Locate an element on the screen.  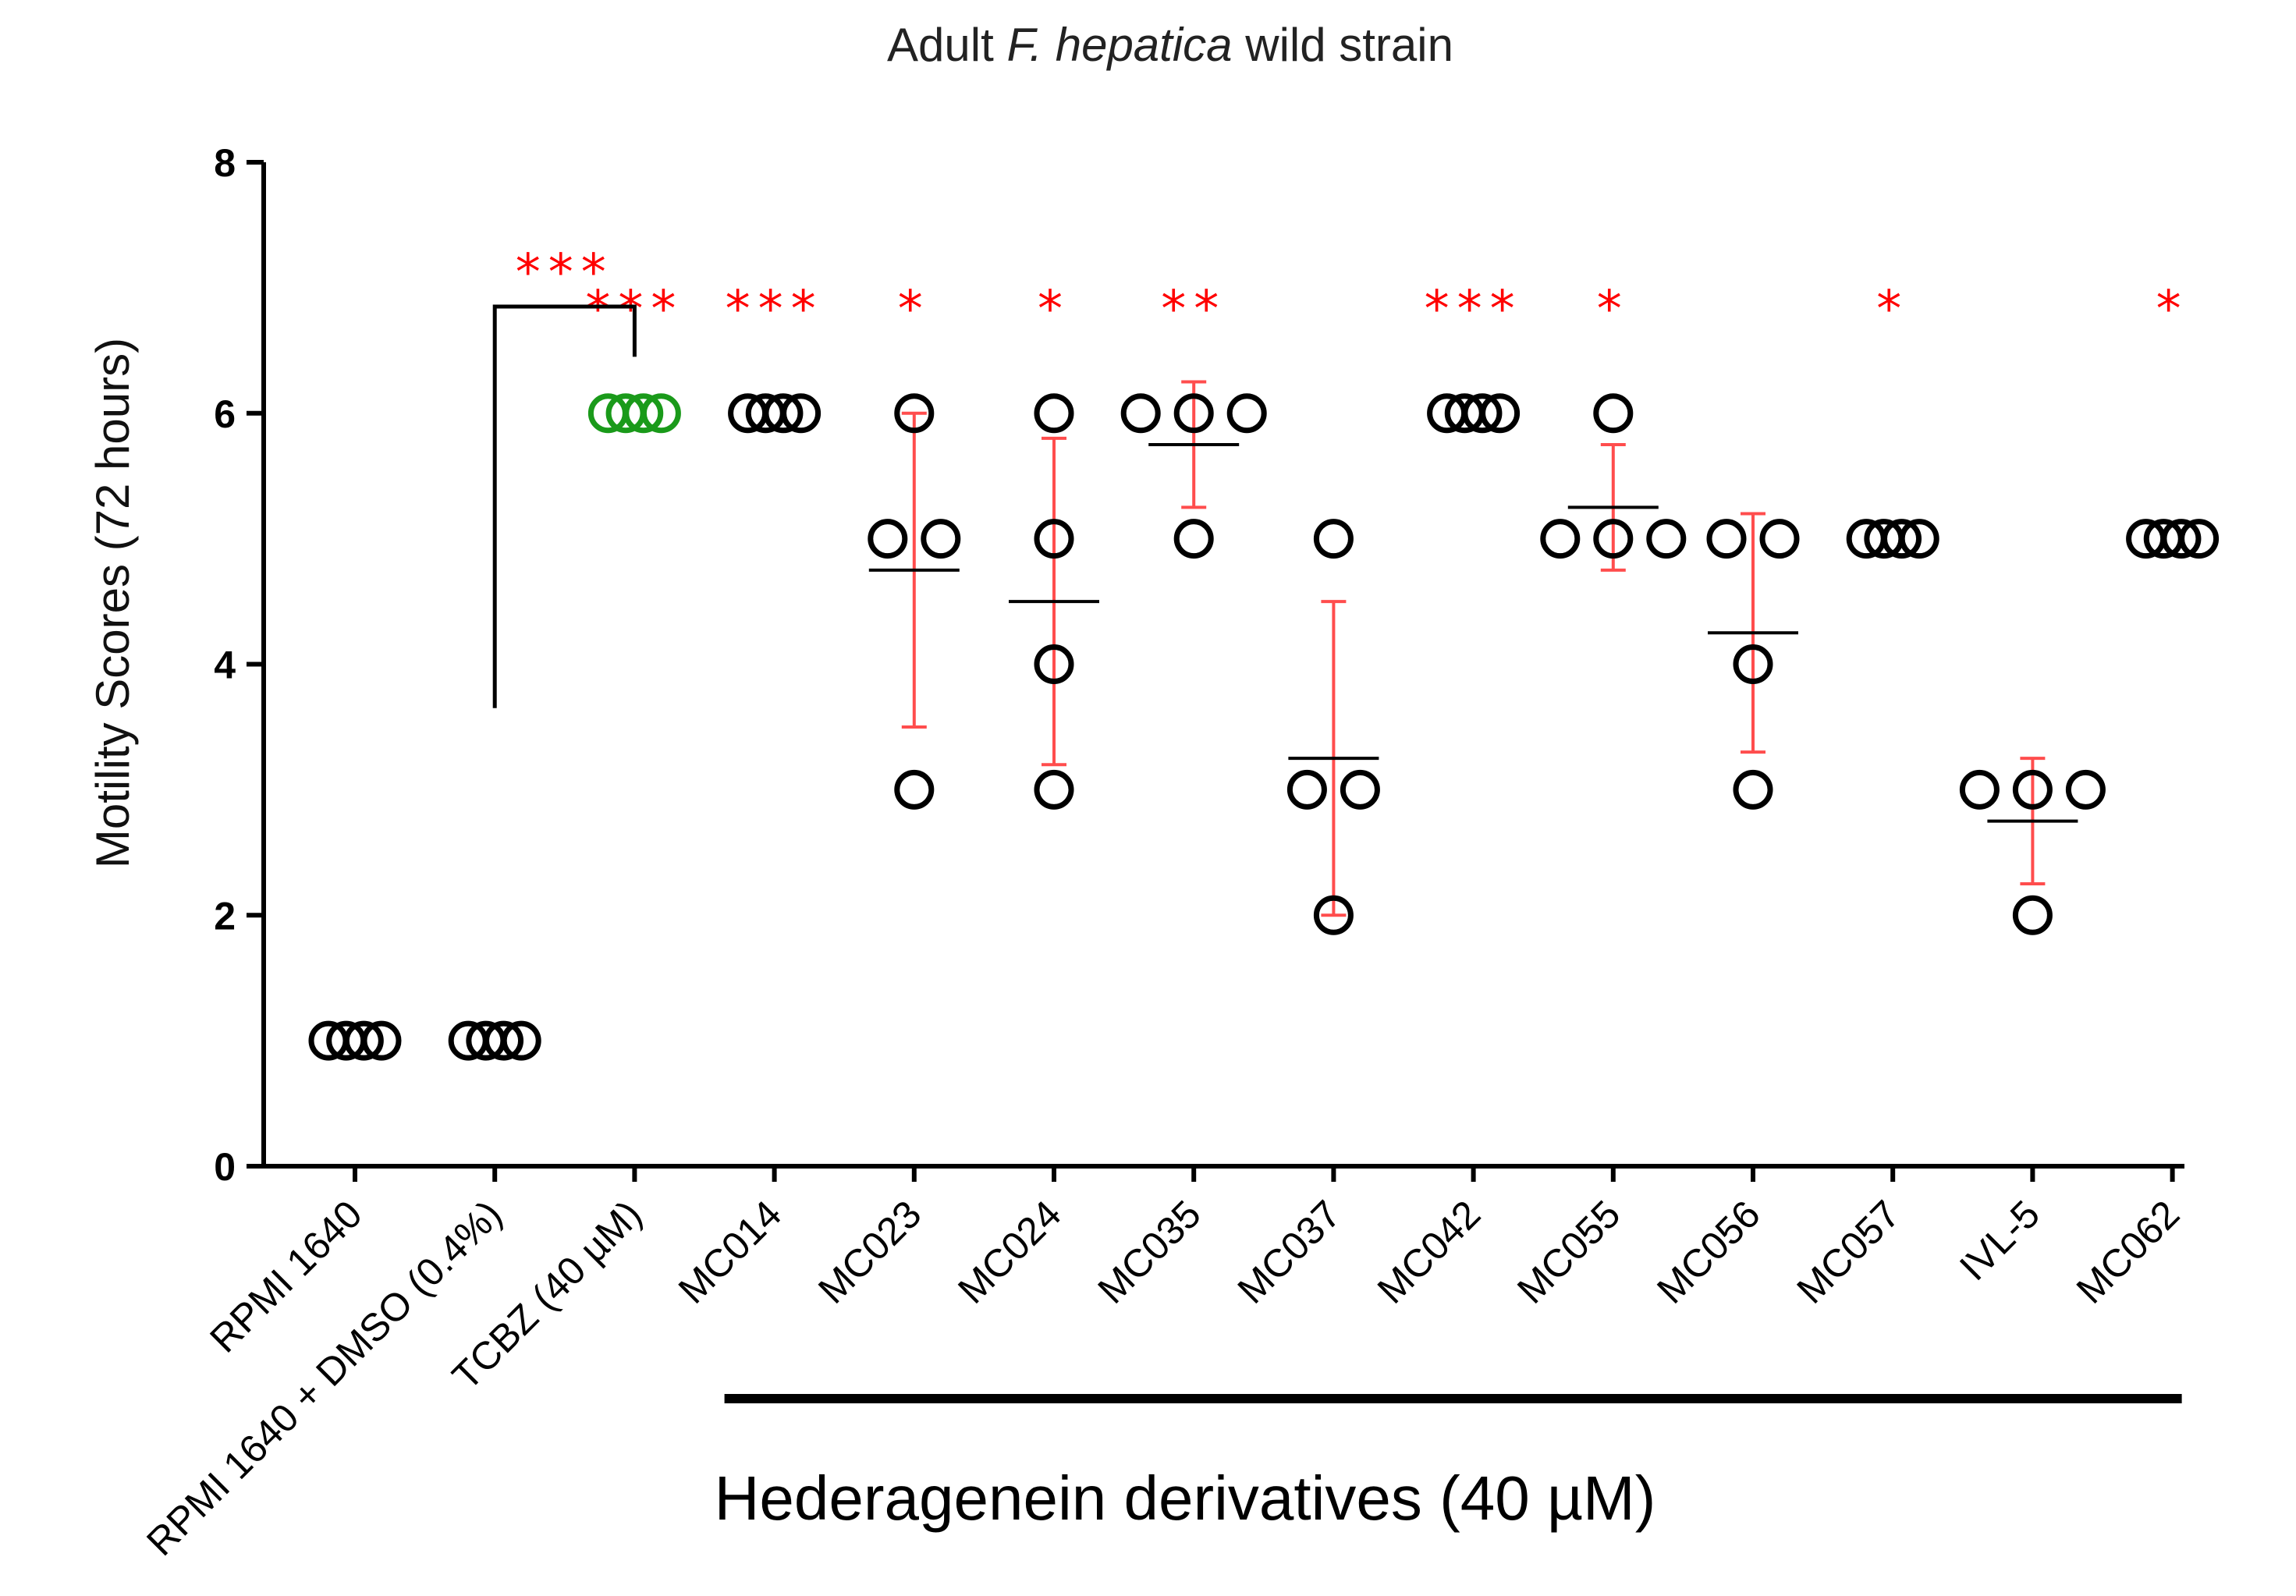
x-tick-label: MC035 is located at coordinates (1149, 1252).